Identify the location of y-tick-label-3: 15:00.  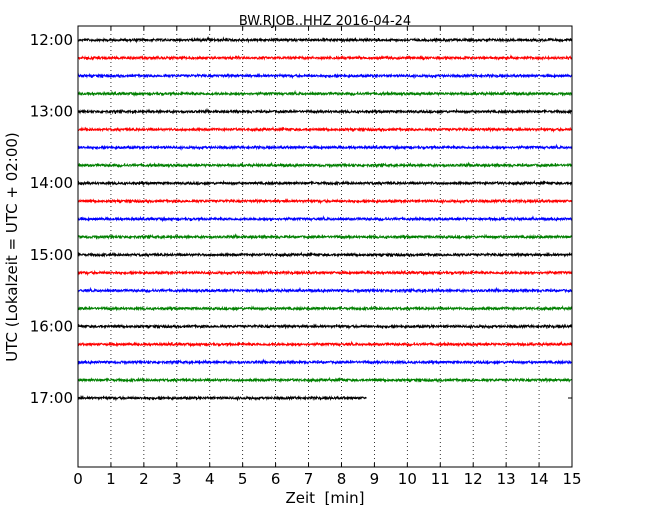
(51, 255).